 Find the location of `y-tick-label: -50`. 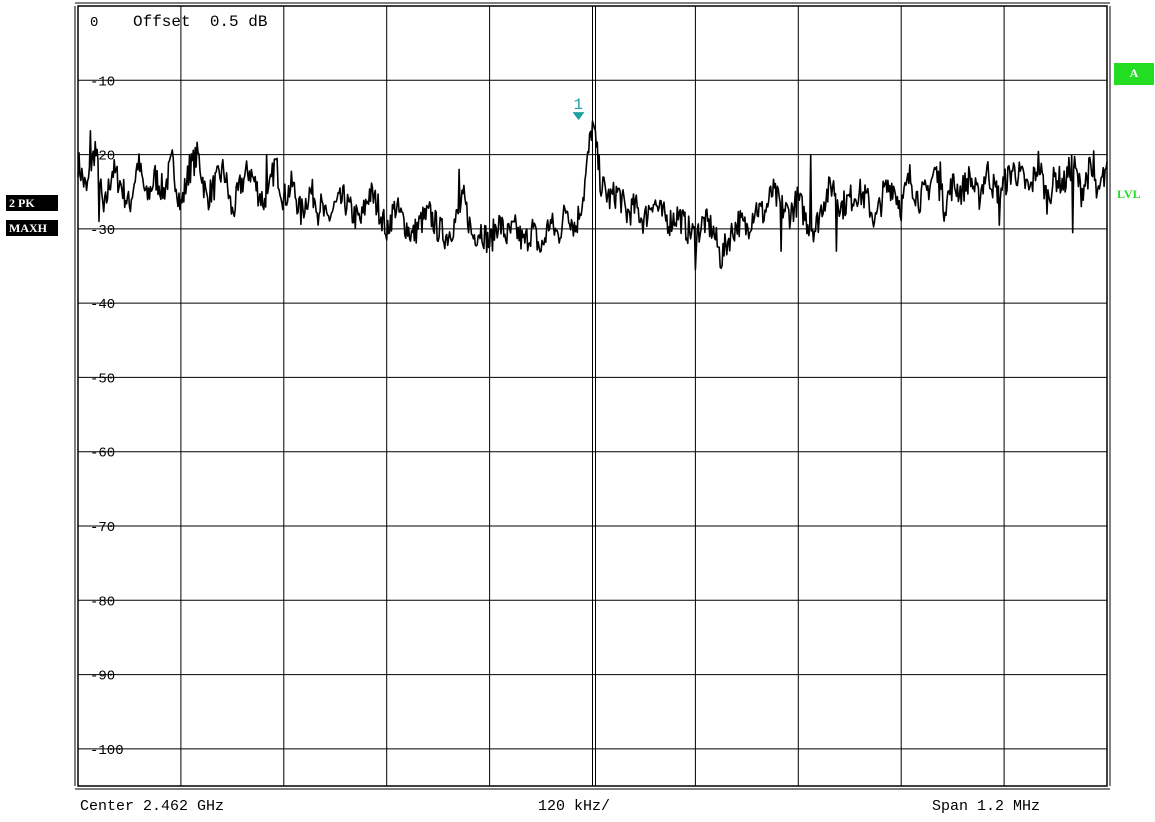

y-tick-label: -50 is located at coordinates (102, 379).